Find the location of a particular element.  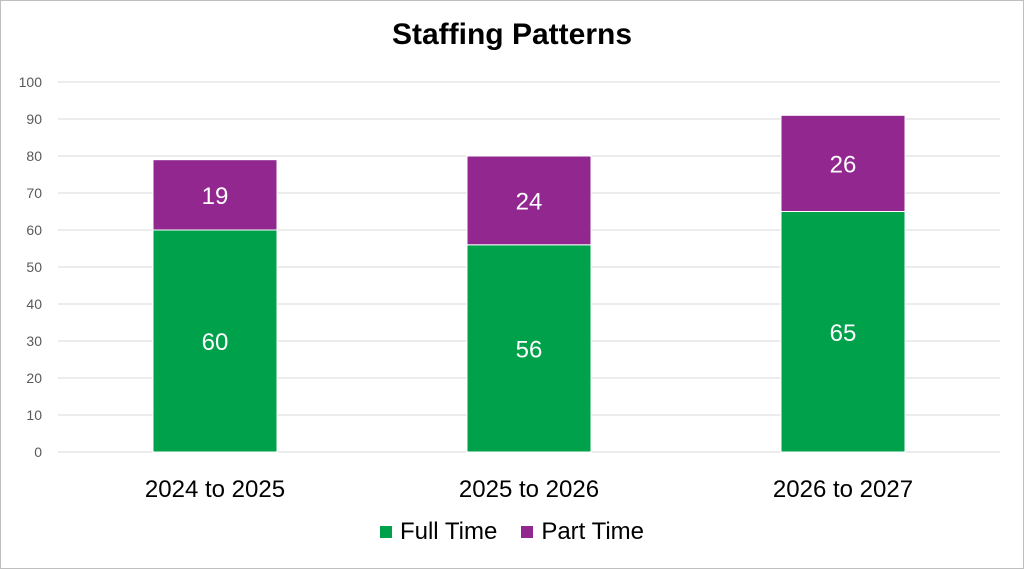

y-tick-label: 10 is located at coordinates (34, 415).